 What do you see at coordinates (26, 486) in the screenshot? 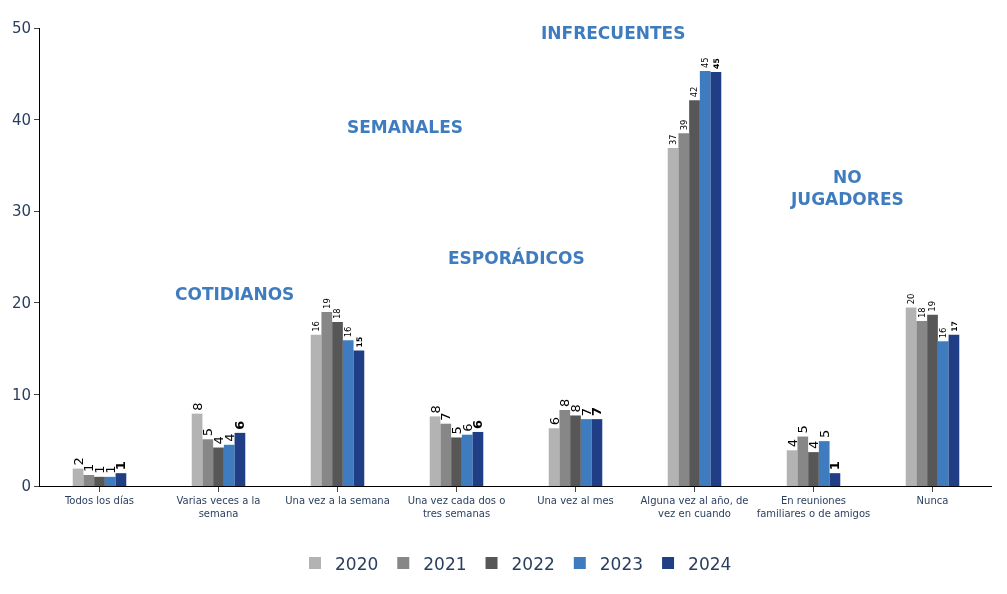
I see `y-tick-label: 0` at bounding box center [26, 486].